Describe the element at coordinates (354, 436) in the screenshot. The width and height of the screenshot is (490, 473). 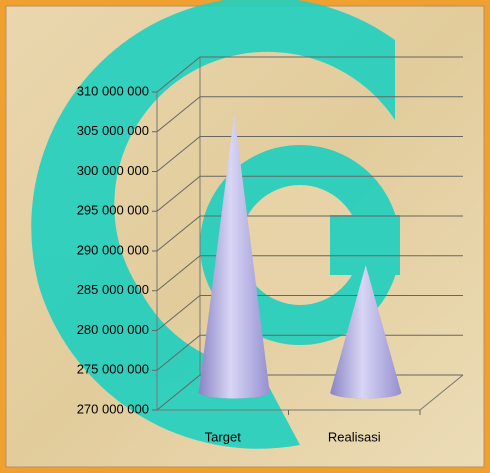
I see `x-tick-label: Realisasi` at that location.